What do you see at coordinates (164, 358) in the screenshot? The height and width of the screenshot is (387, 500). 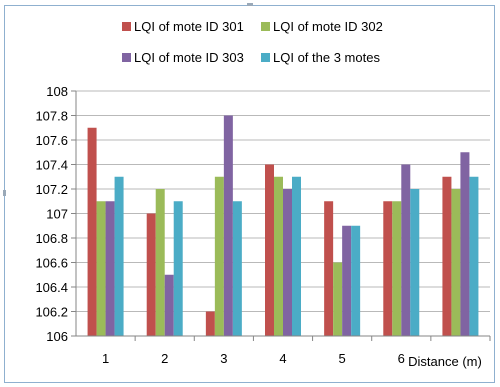 I see `x-tick-label: 2` at bounding box center [164, 358].